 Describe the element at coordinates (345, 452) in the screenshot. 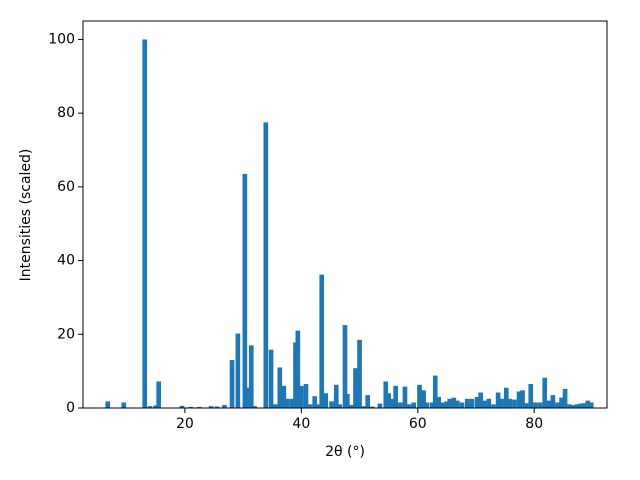

I see `x-axis-label: 2θ (°)` at that location.